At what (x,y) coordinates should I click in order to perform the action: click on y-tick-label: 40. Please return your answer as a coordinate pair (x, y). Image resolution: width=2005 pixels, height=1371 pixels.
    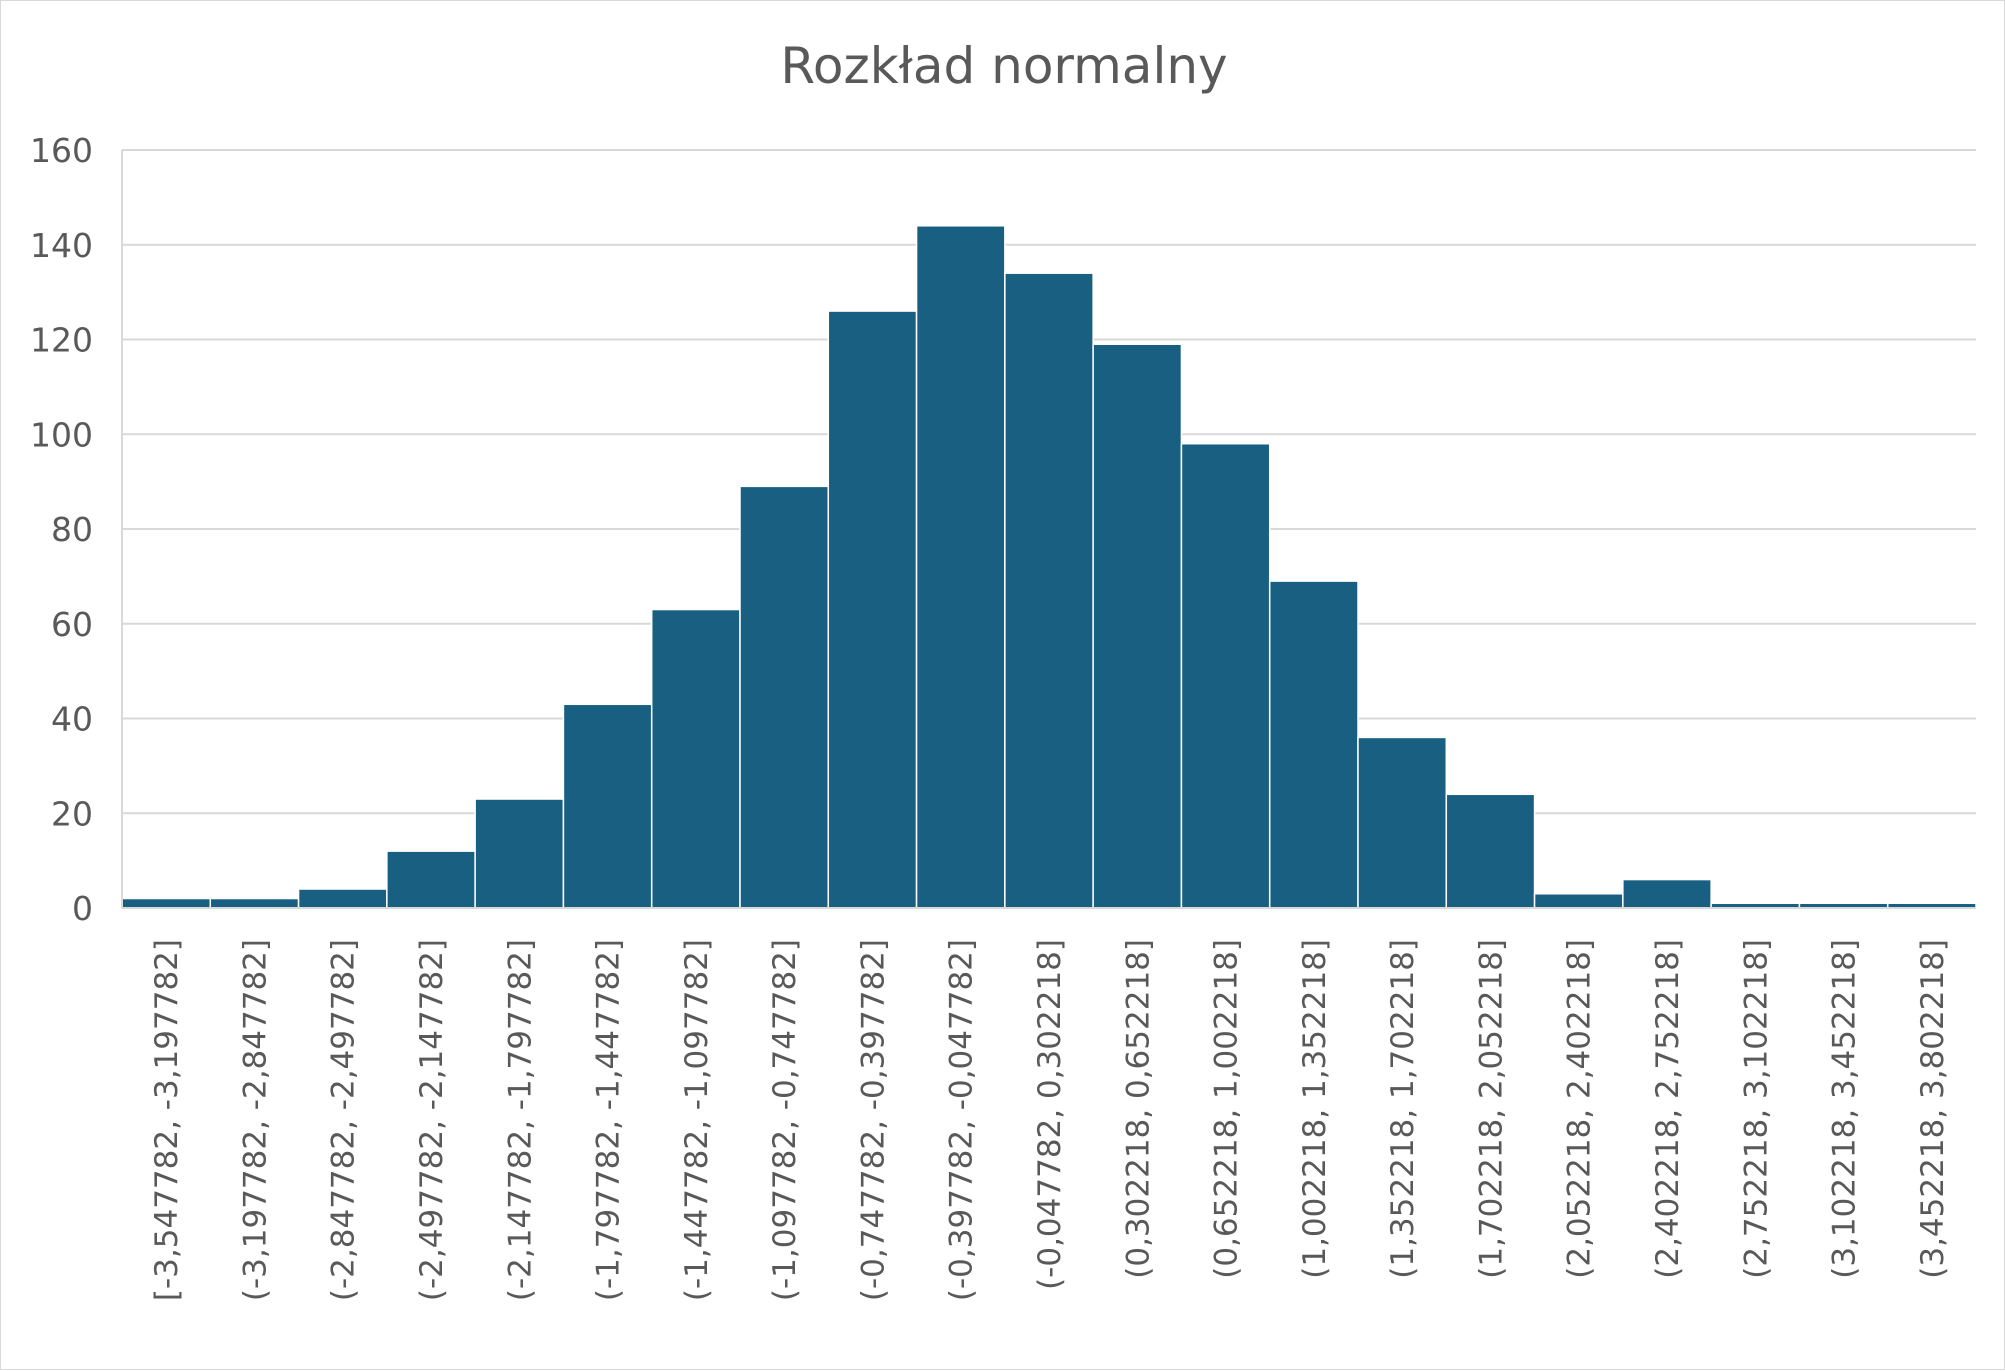
    Looking at the image, I should click on (72, 719).